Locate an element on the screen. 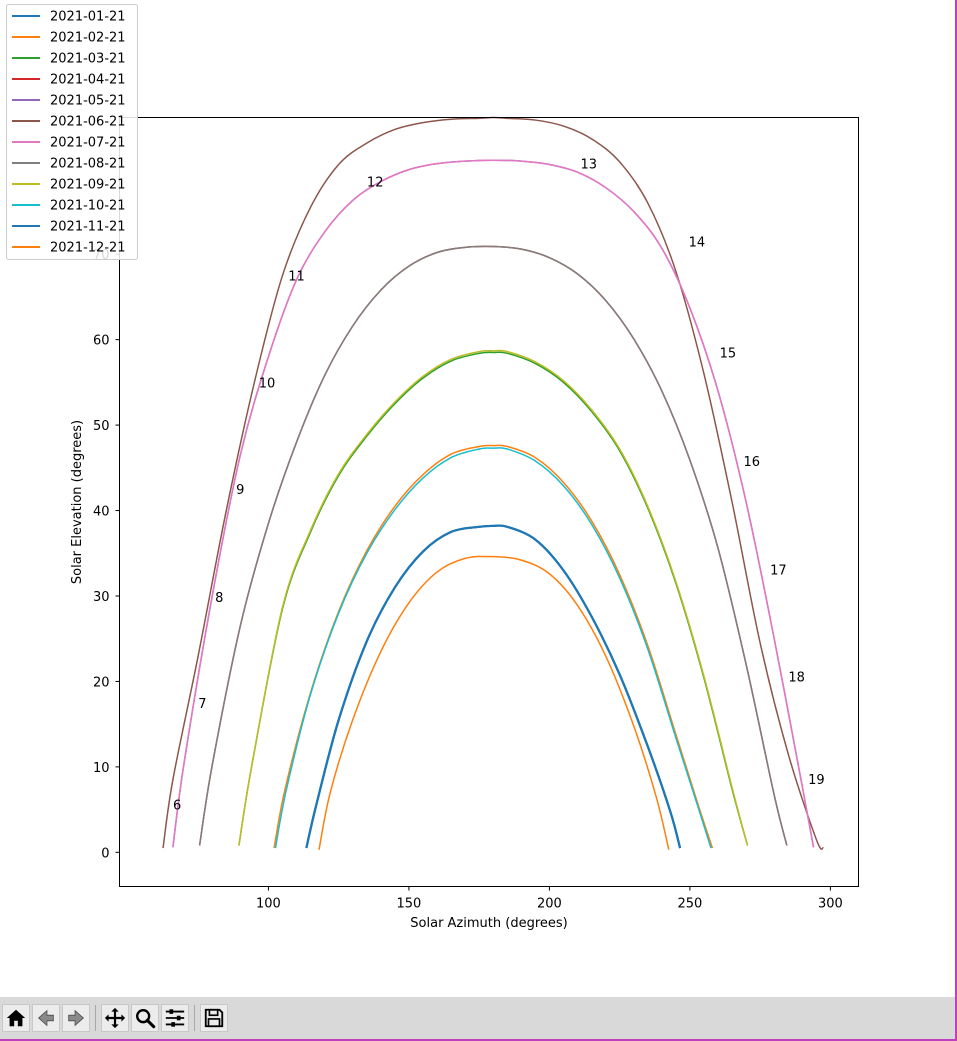 The width and height of the screenshot is (957, 1041). home-button is located at coordinates (16, 1018).